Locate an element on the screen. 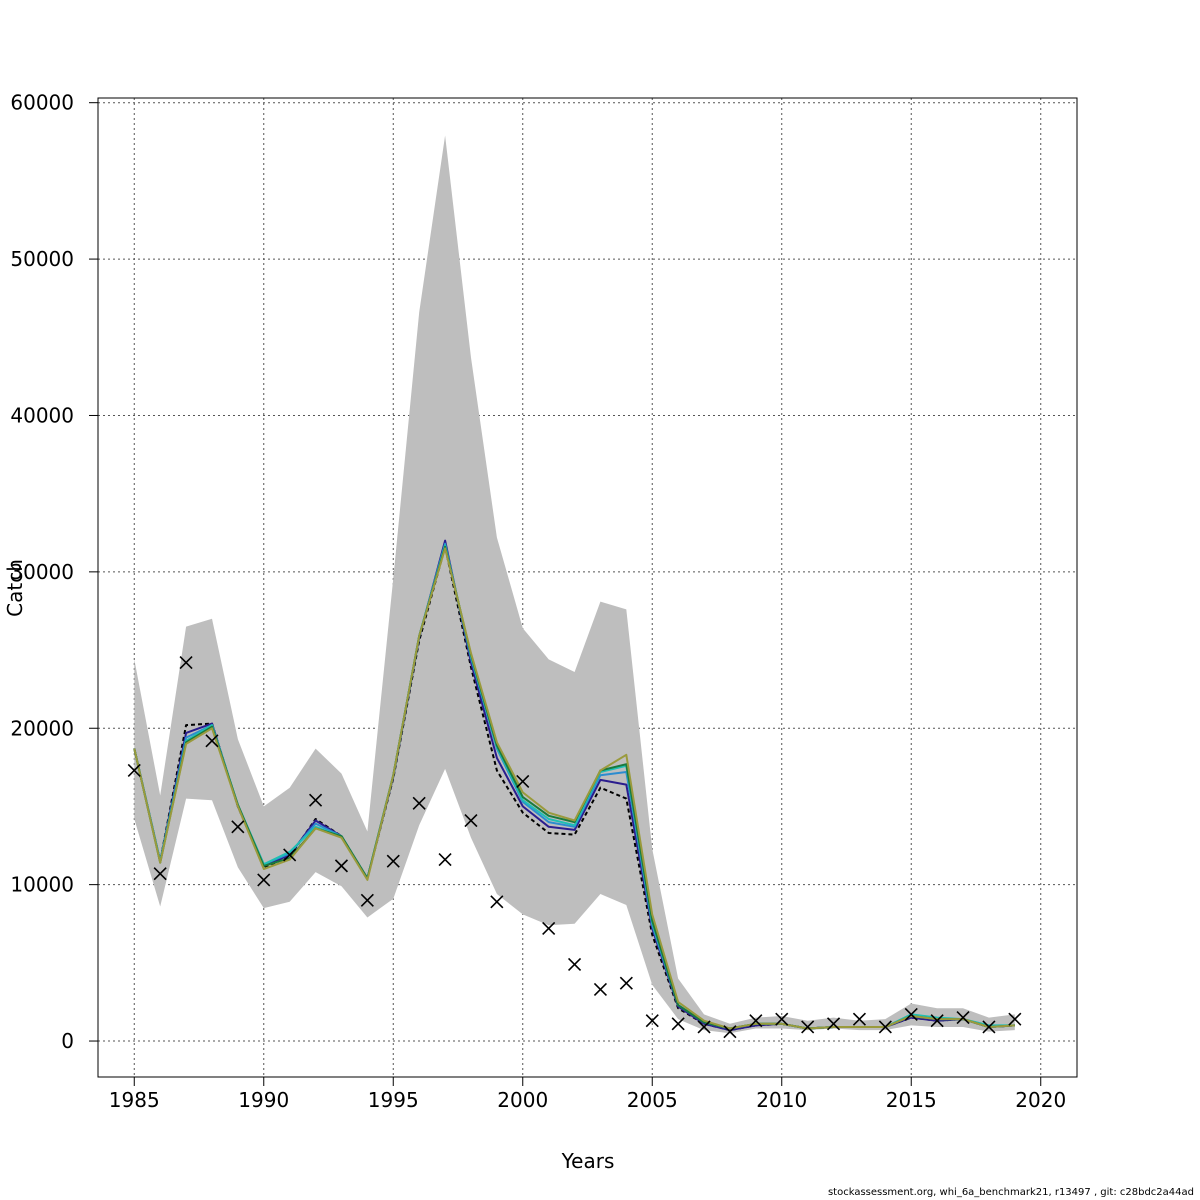  y-tick-label: 0 is located at coordinates (67, 1041).